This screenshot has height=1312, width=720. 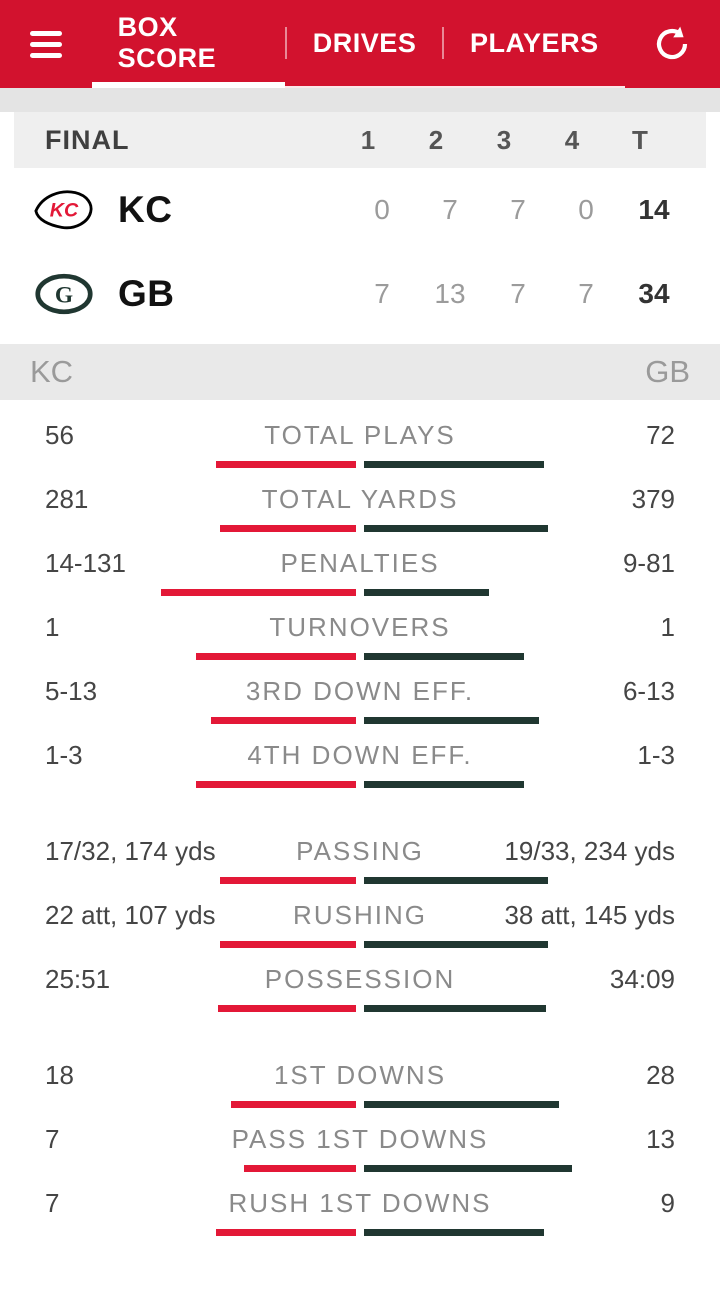 I want to click on stat-label: 1ST DOWNS, so click(x=360, y=1075).